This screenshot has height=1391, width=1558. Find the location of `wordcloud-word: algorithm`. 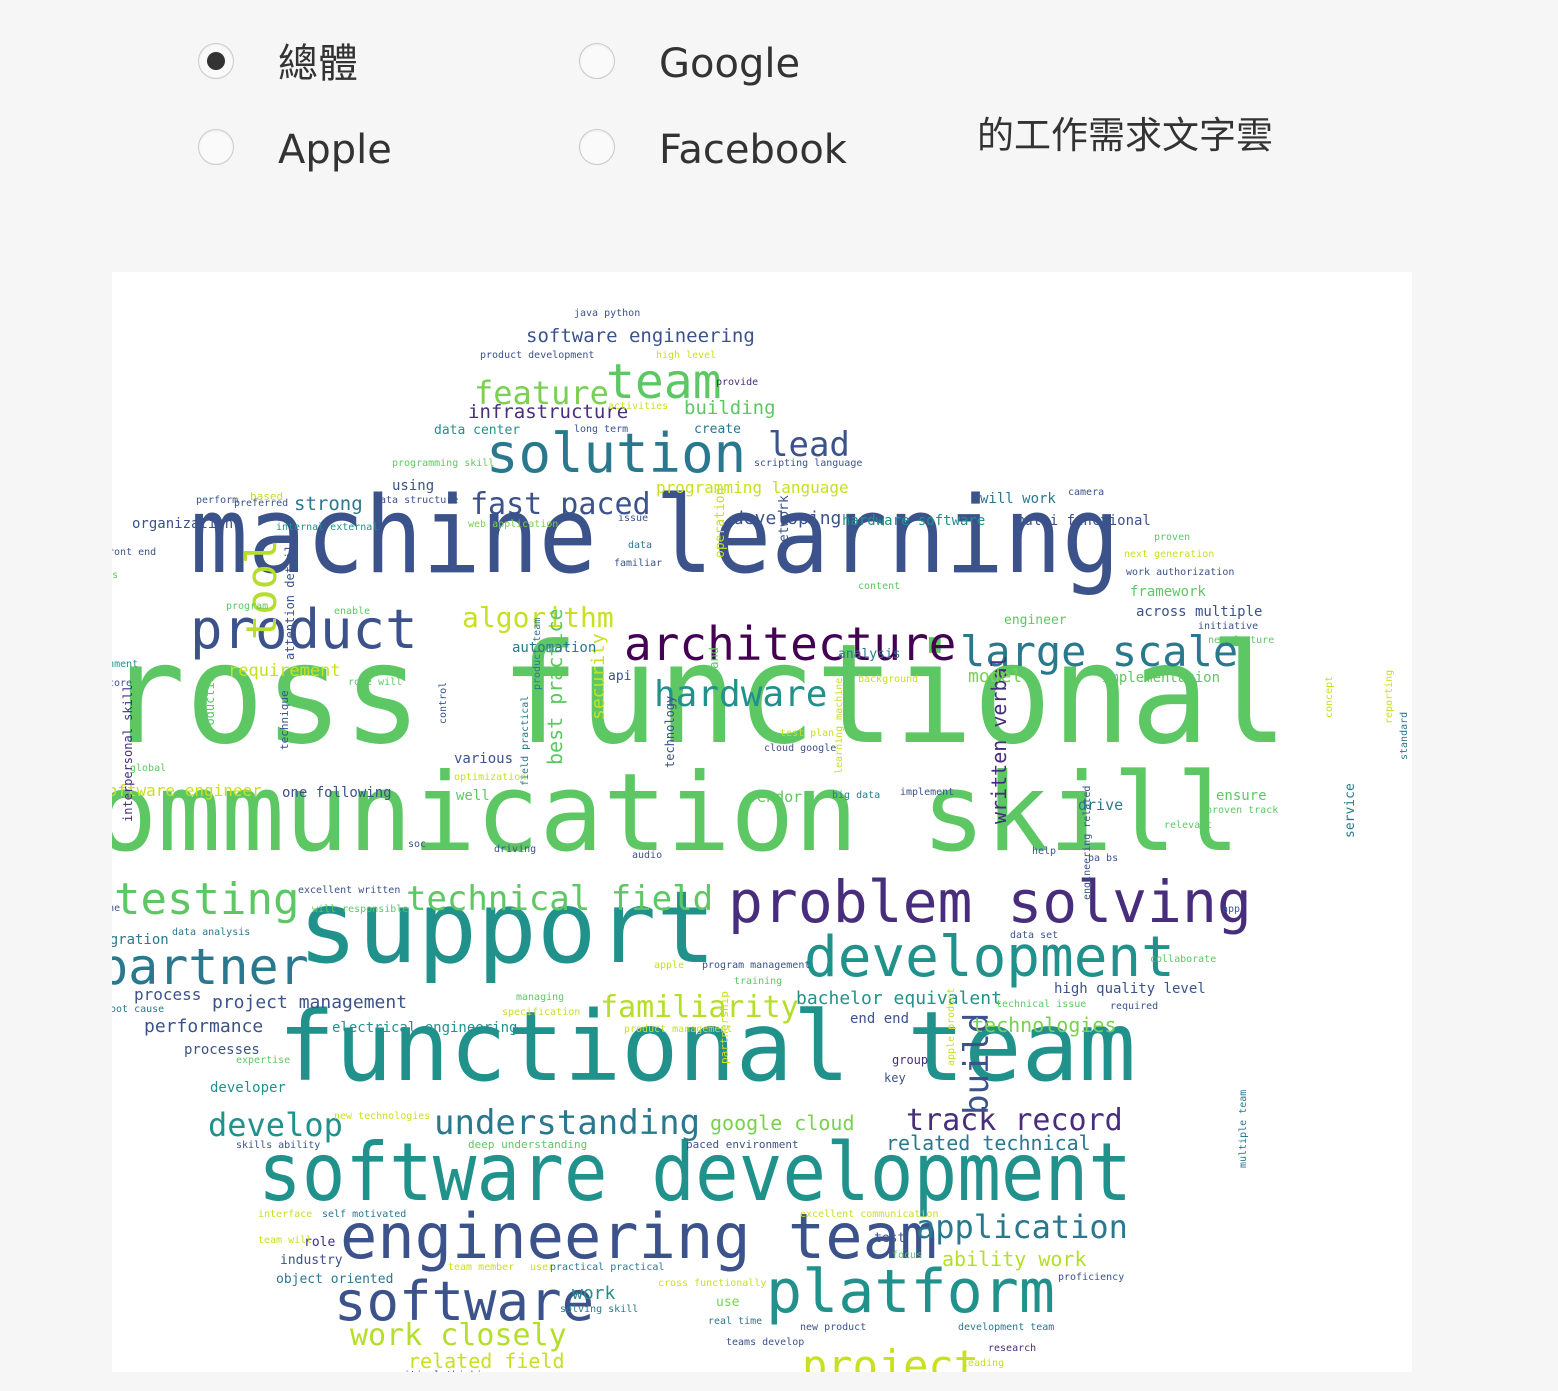

wordcloud-word: algorithm is located at coordinates (538, 617).